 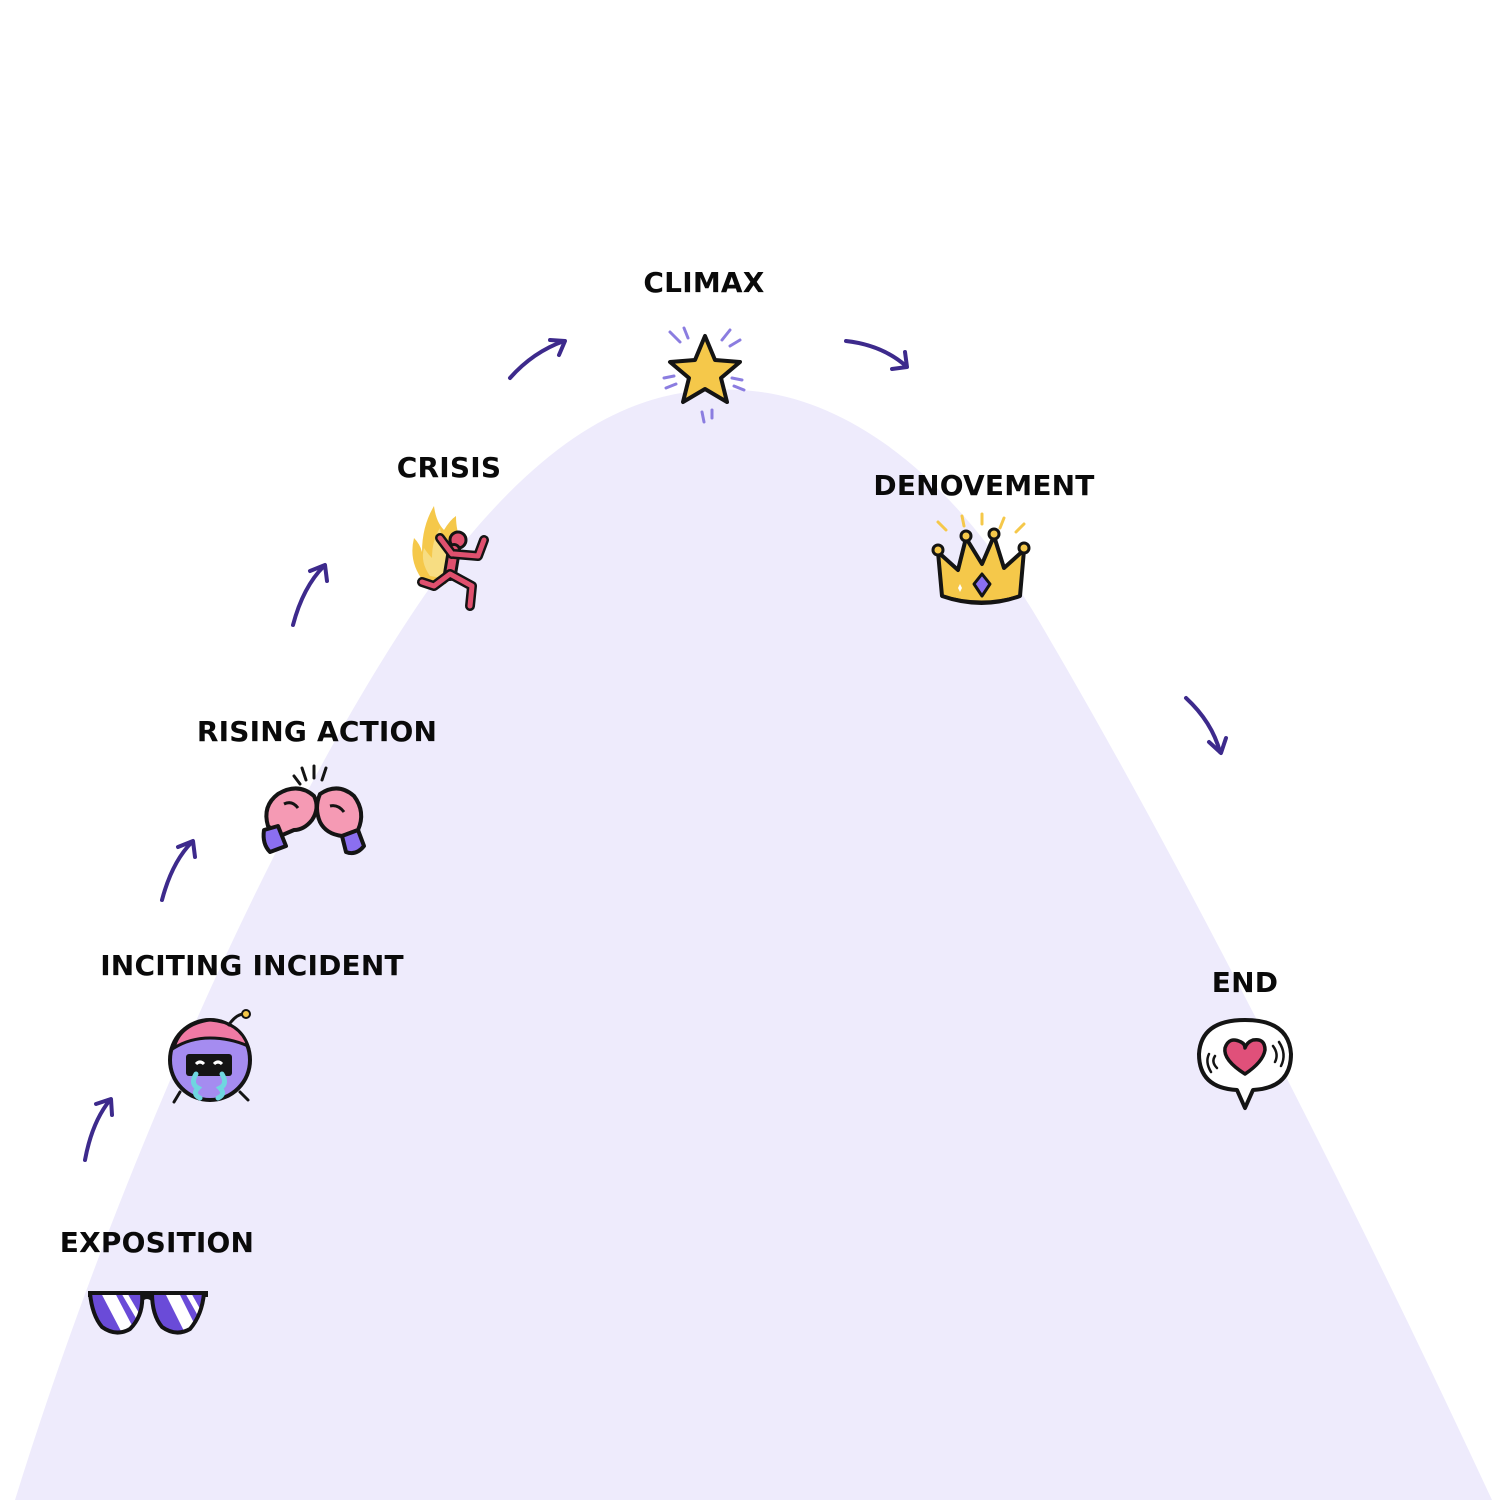 What do you see at coordinates (157, 1242) in the screenshot?
I see `stage-label-exposition: EXPOSITION` at bounding box center [157, 1242].